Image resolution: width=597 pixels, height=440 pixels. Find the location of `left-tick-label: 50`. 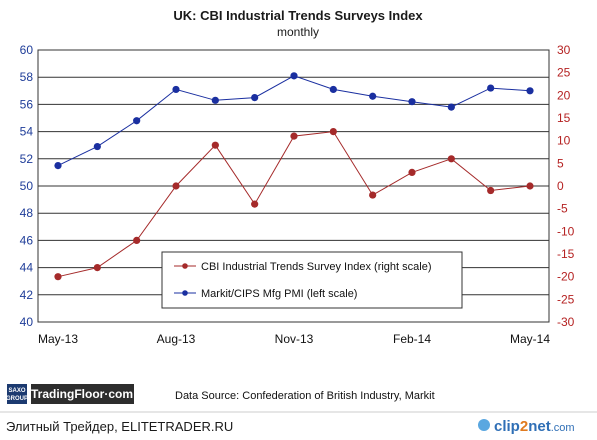

left-tick-label: 50 is located at coordinates (27, 186).